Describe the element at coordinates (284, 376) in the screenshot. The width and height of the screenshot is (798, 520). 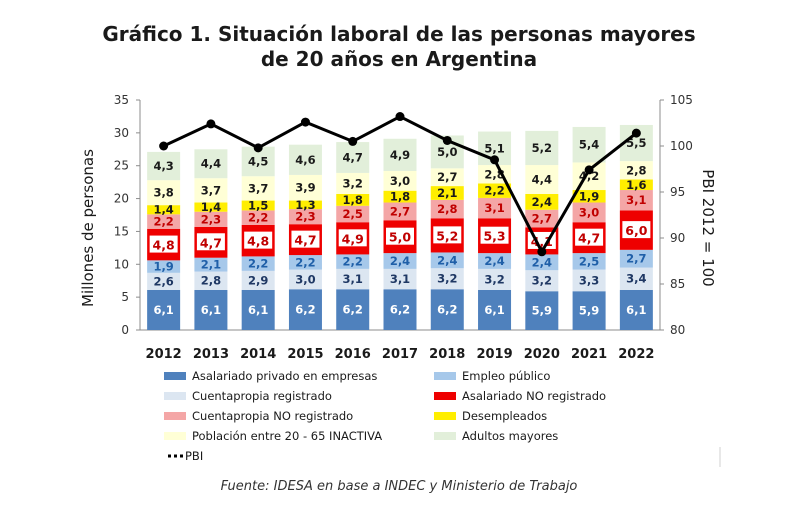
I see `legend-label: Asalariado privado en empresas` at that location.